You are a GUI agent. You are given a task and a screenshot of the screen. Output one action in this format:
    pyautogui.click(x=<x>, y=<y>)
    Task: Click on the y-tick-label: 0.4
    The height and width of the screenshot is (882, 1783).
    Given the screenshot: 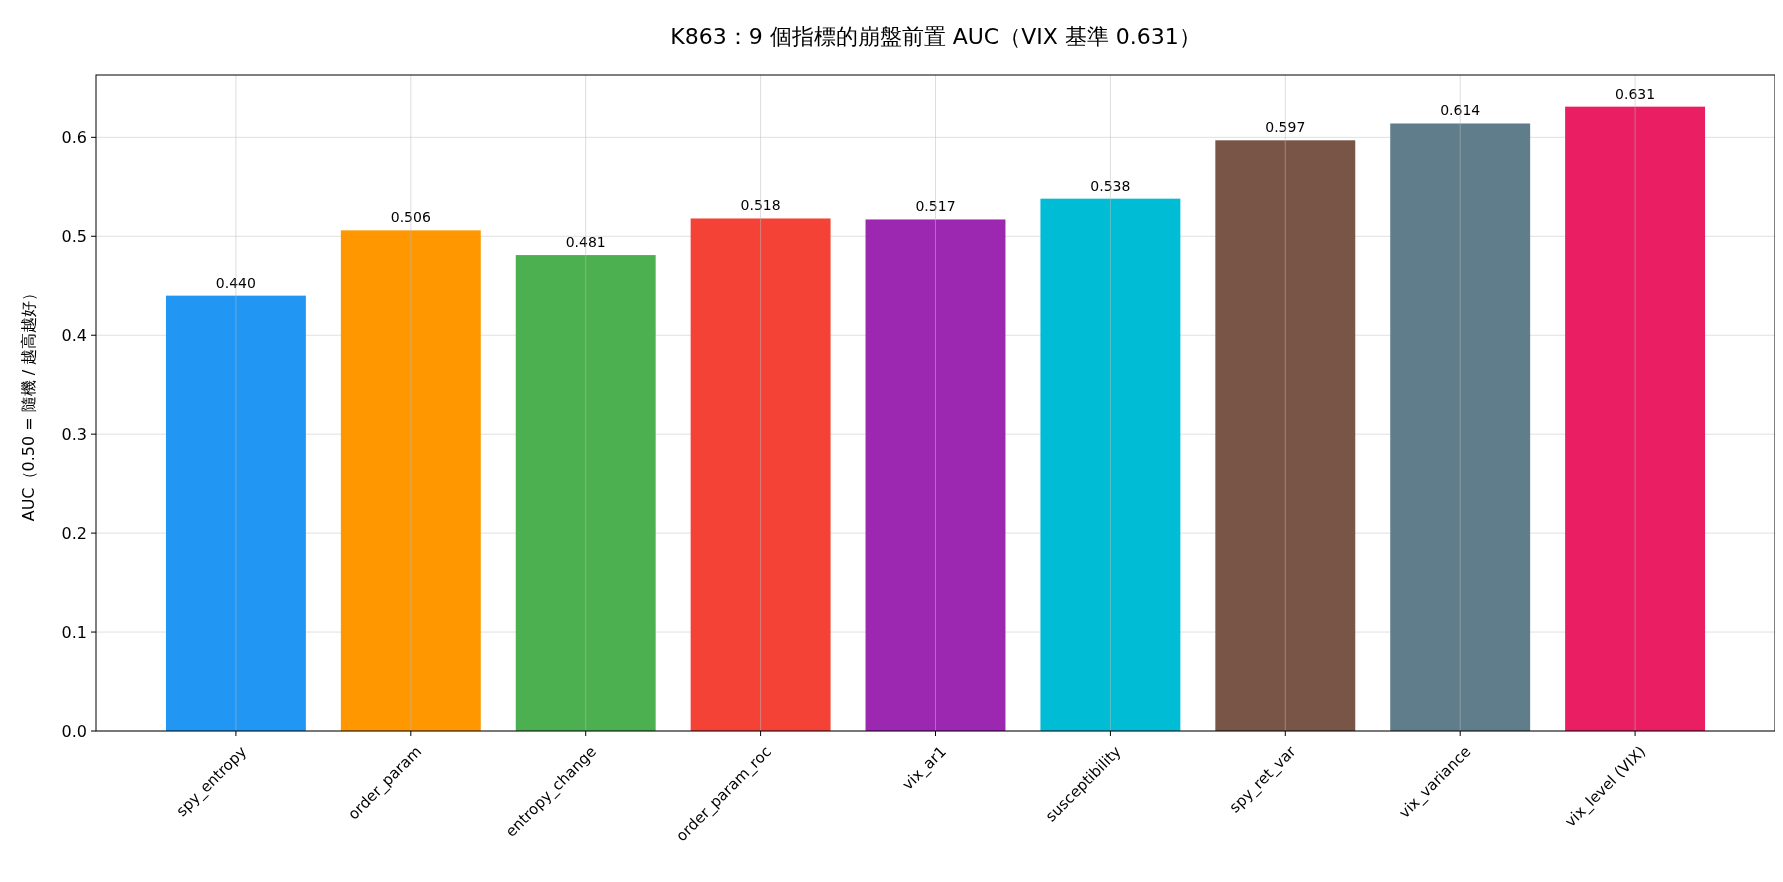 What is the action you would take?
    pyautogui.click(x=74, y=335)
    